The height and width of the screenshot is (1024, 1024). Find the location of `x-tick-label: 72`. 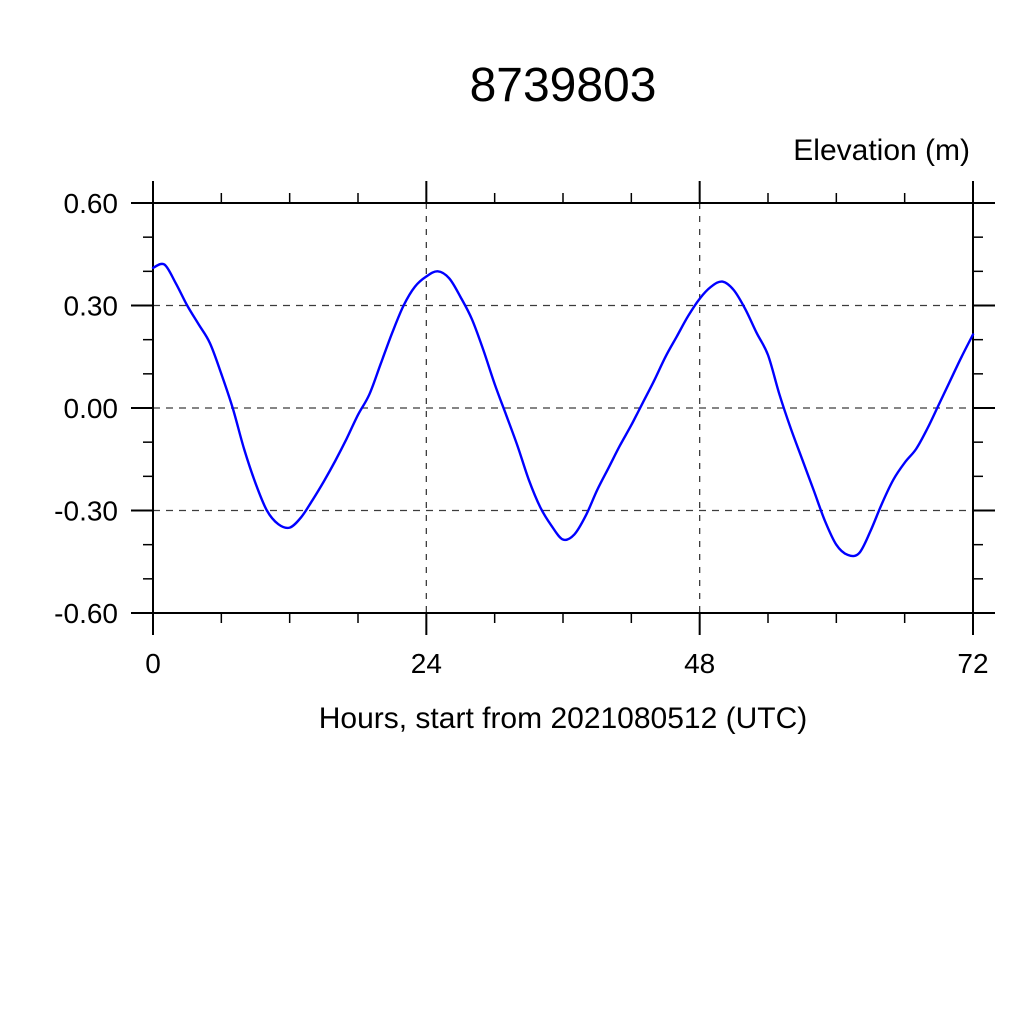

x-tick-label: 72 is located at coordinates (972, 663).